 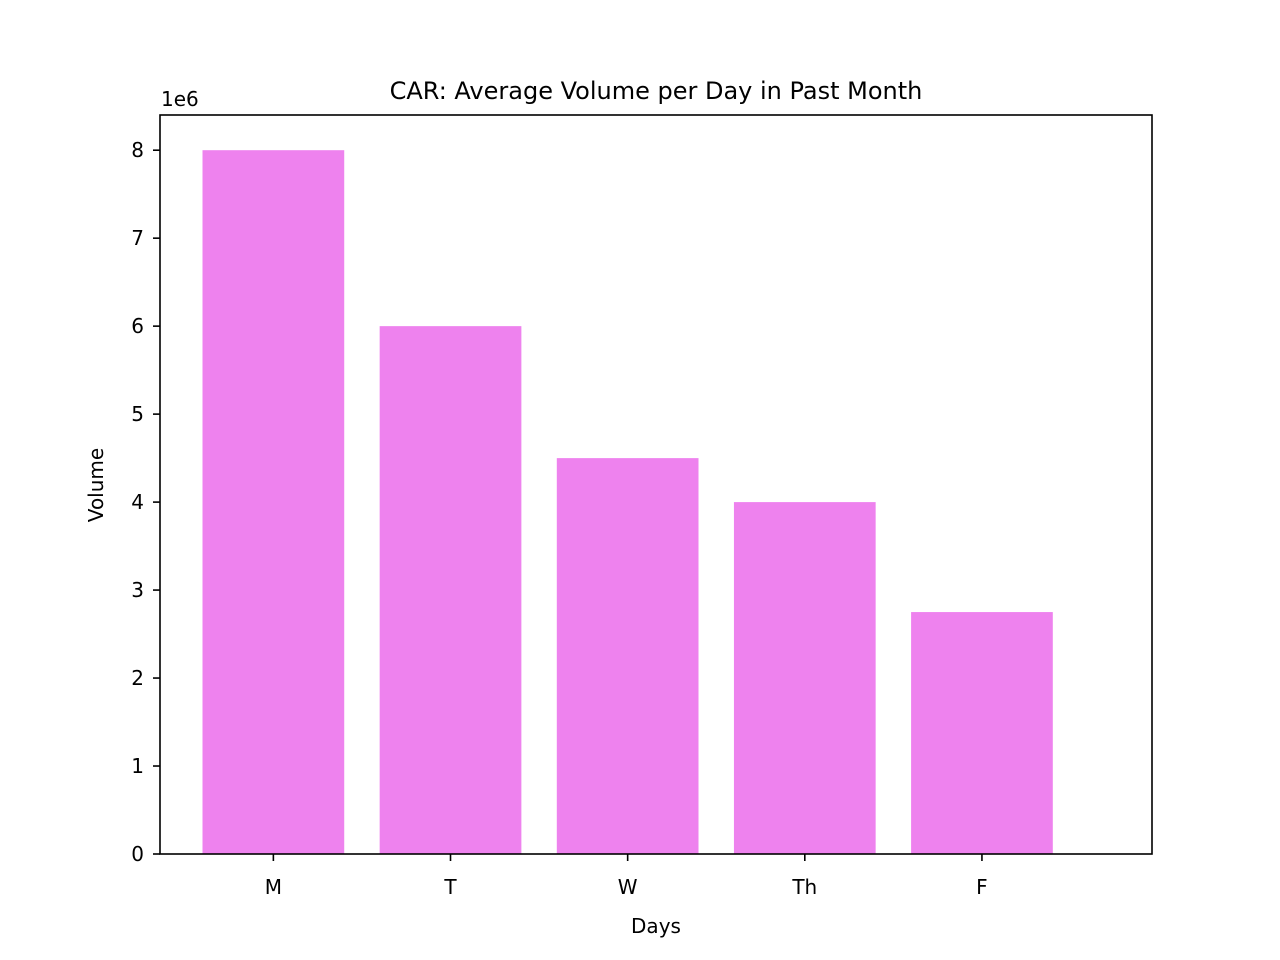 I want to click on y-tick-label: 8, so click(x=137, y=150).